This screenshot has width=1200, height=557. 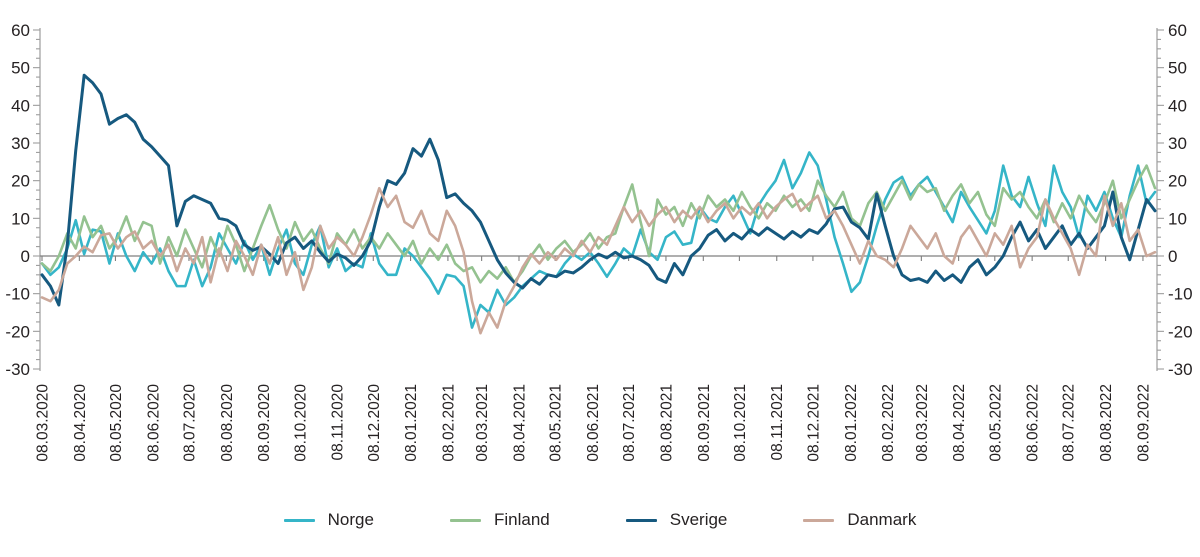 I want to click on x-tick-label: 08.09.2022, so click(x=1143, y=423).